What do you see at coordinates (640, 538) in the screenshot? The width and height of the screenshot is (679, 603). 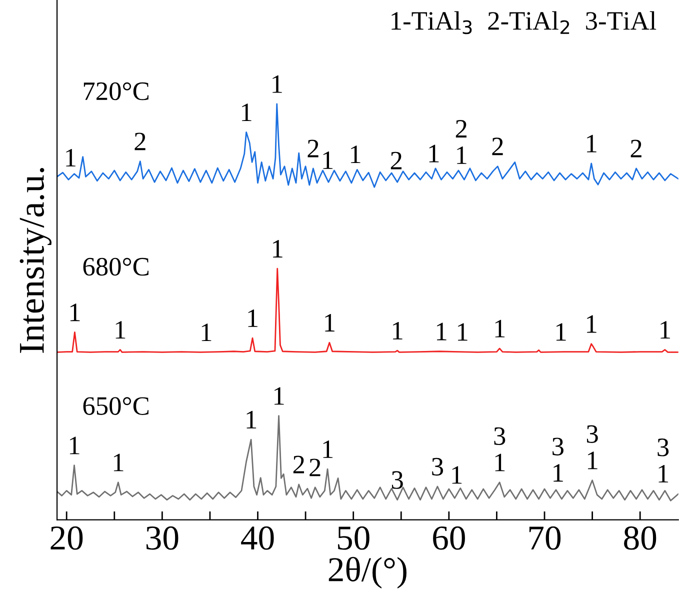 I see `x-tick-label: 80` at bounding box center [640, 538].